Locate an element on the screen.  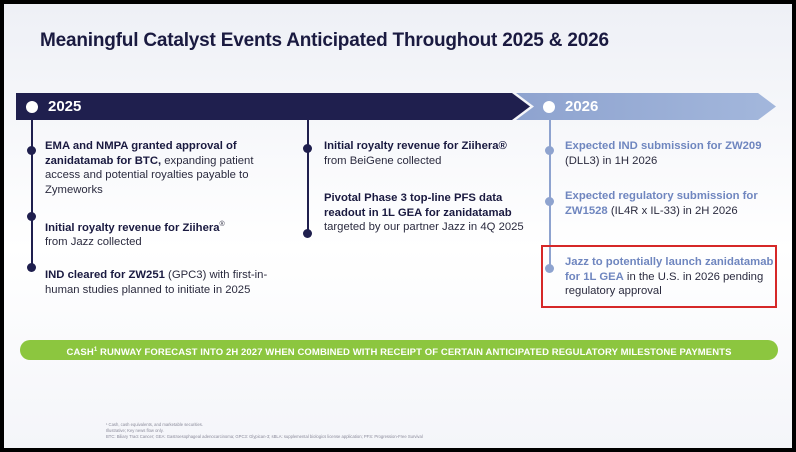
timeline-line-col3 is located at coordinates (550, 194).